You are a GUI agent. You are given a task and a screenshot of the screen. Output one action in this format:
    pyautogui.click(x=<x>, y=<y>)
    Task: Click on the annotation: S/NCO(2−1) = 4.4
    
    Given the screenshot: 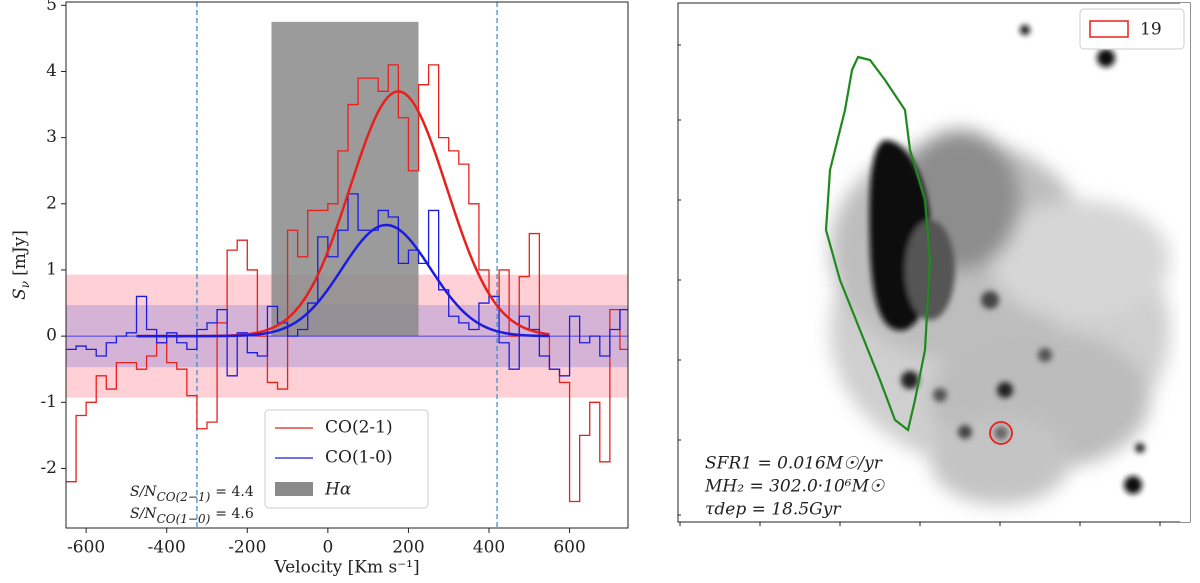 What is the action you would take?
    pyautogui.click(x=192, y=494)
    